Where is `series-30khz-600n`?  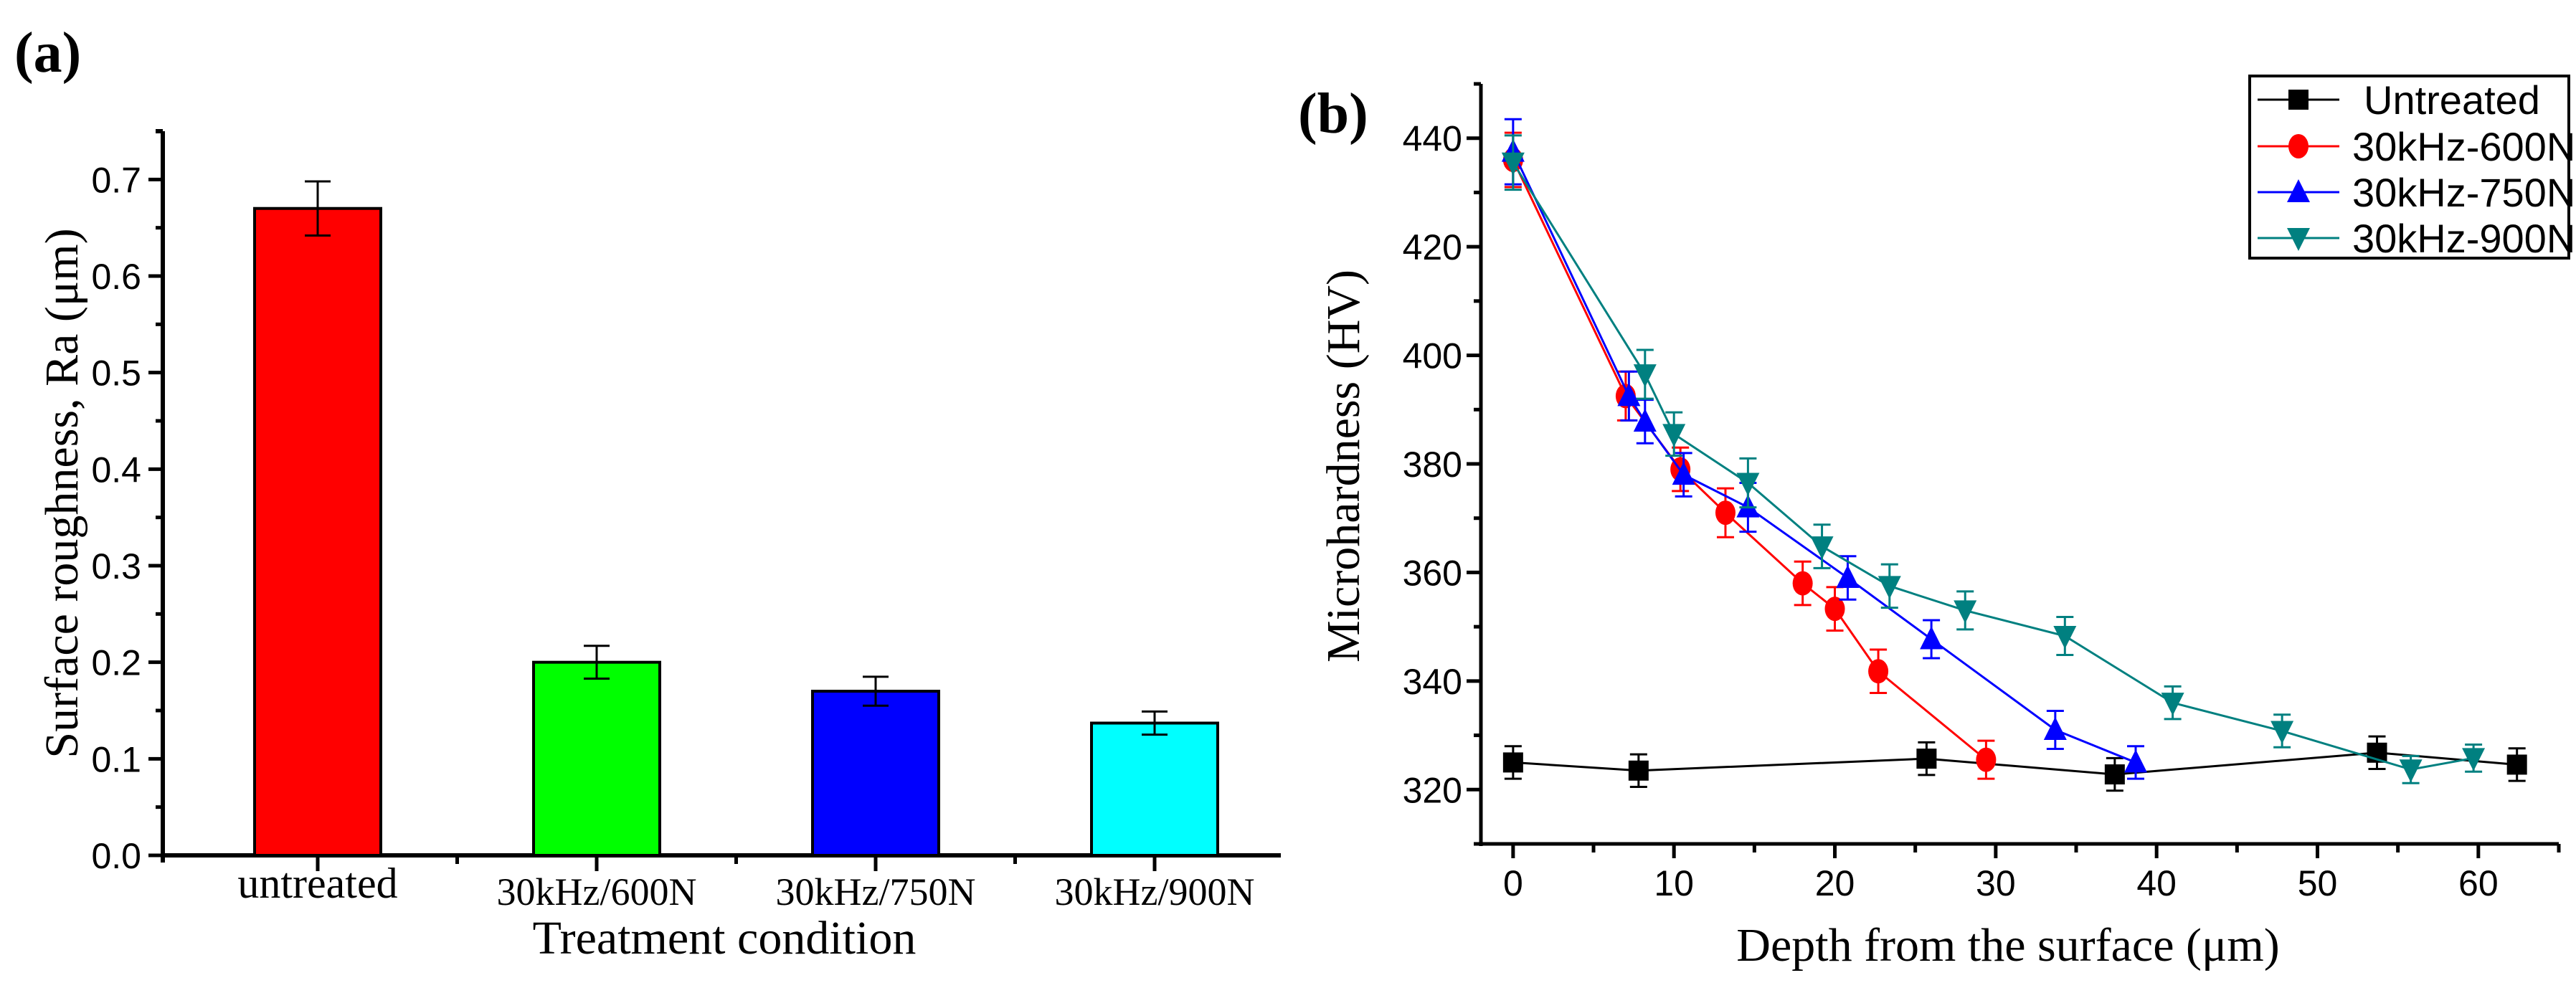
series-30khz-600n is located at coordinates (1749, 455).